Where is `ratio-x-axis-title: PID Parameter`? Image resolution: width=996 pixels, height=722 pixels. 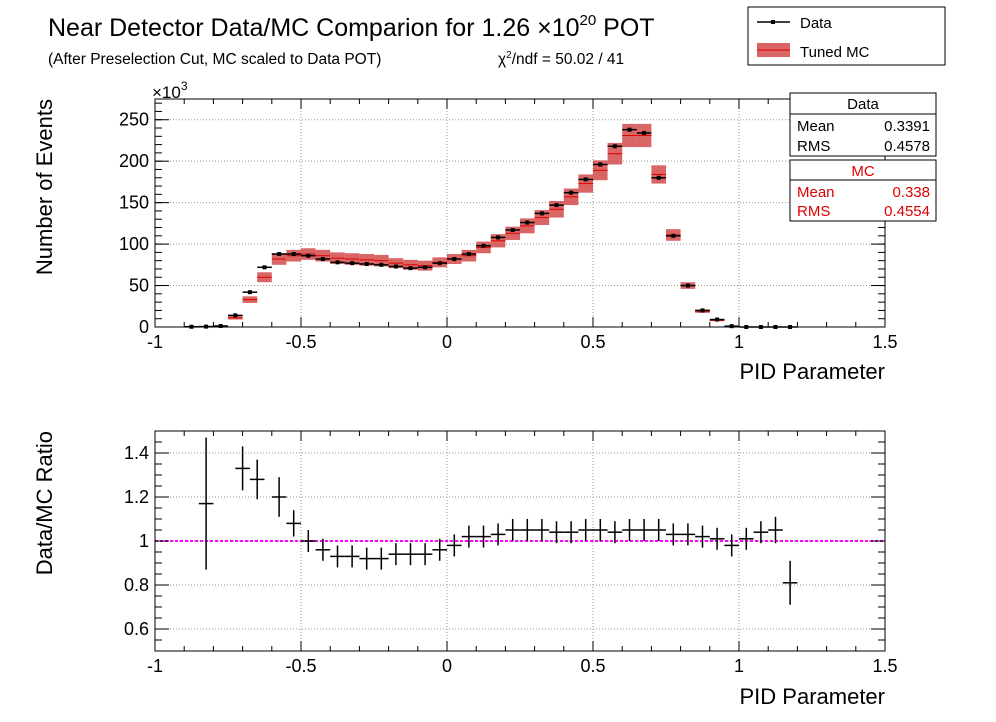 ratio-x-axis-title: PID Parameter is located at coordinates (813, 696).